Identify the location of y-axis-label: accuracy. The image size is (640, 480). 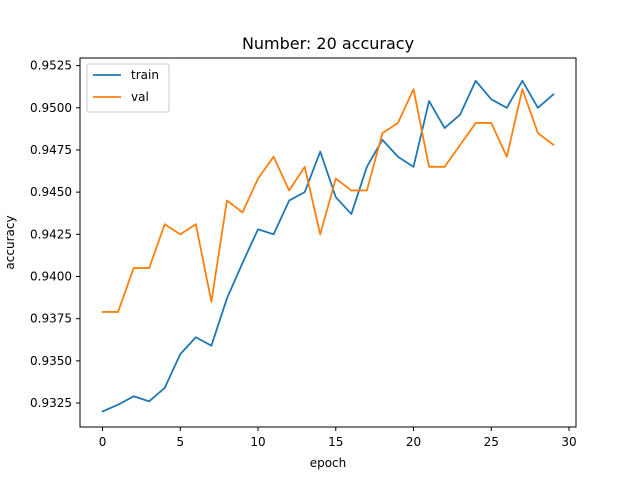
(10, 242).